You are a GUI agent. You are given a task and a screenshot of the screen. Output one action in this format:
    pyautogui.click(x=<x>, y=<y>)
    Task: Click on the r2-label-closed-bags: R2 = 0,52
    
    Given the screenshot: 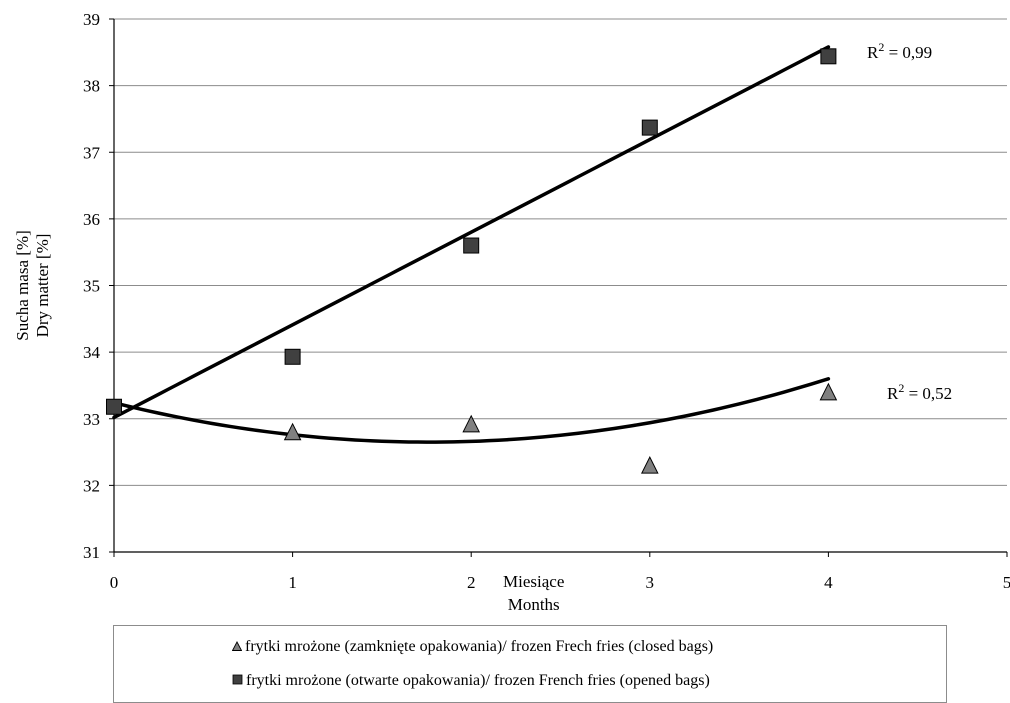 What is the action you would take?
    pyautogui.click(x=919, y=392)
    